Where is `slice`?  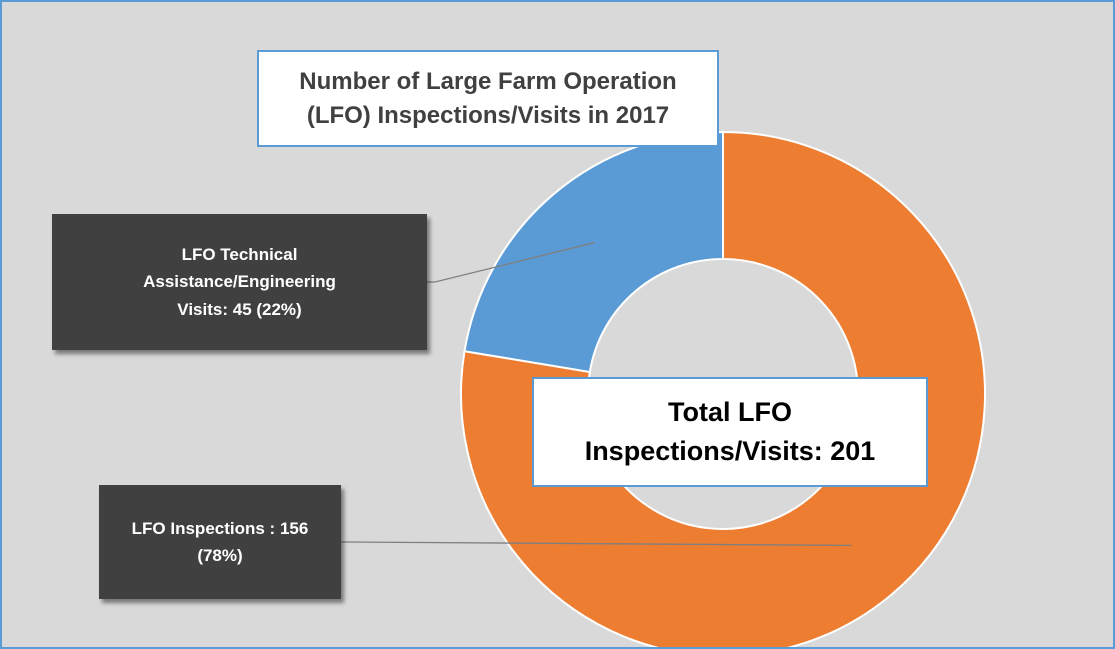
slice is located at coordinates (593, 252).